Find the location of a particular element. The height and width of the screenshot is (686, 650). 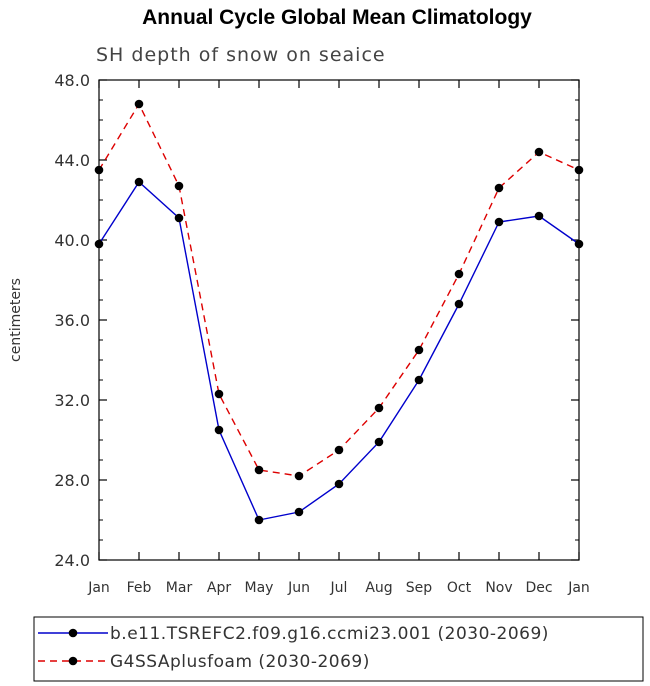

y-tick-label: 48.0 is located at coordinates (72, 80).